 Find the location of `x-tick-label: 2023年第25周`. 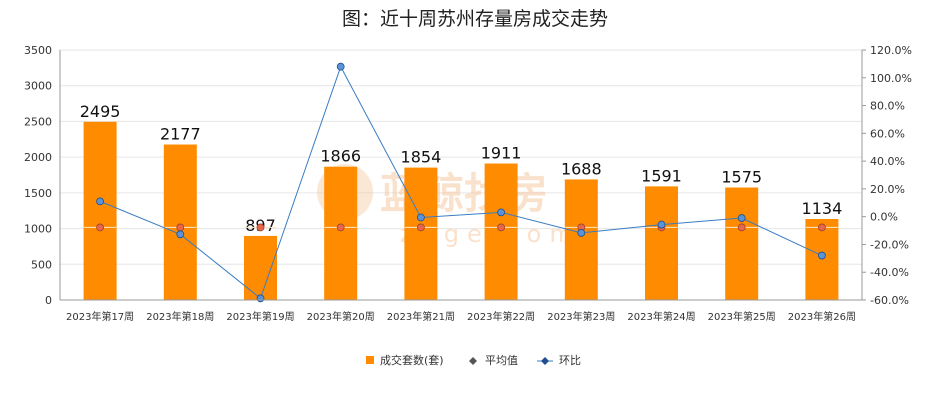

x-tick-label: 2023年第25周 is located at coordinates (742, 316).